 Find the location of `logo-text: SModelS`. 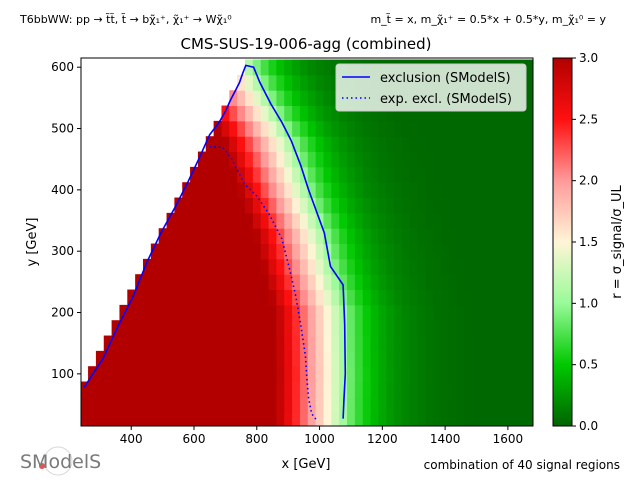

logo-text: SModelS is located at coordinates (60, 462).